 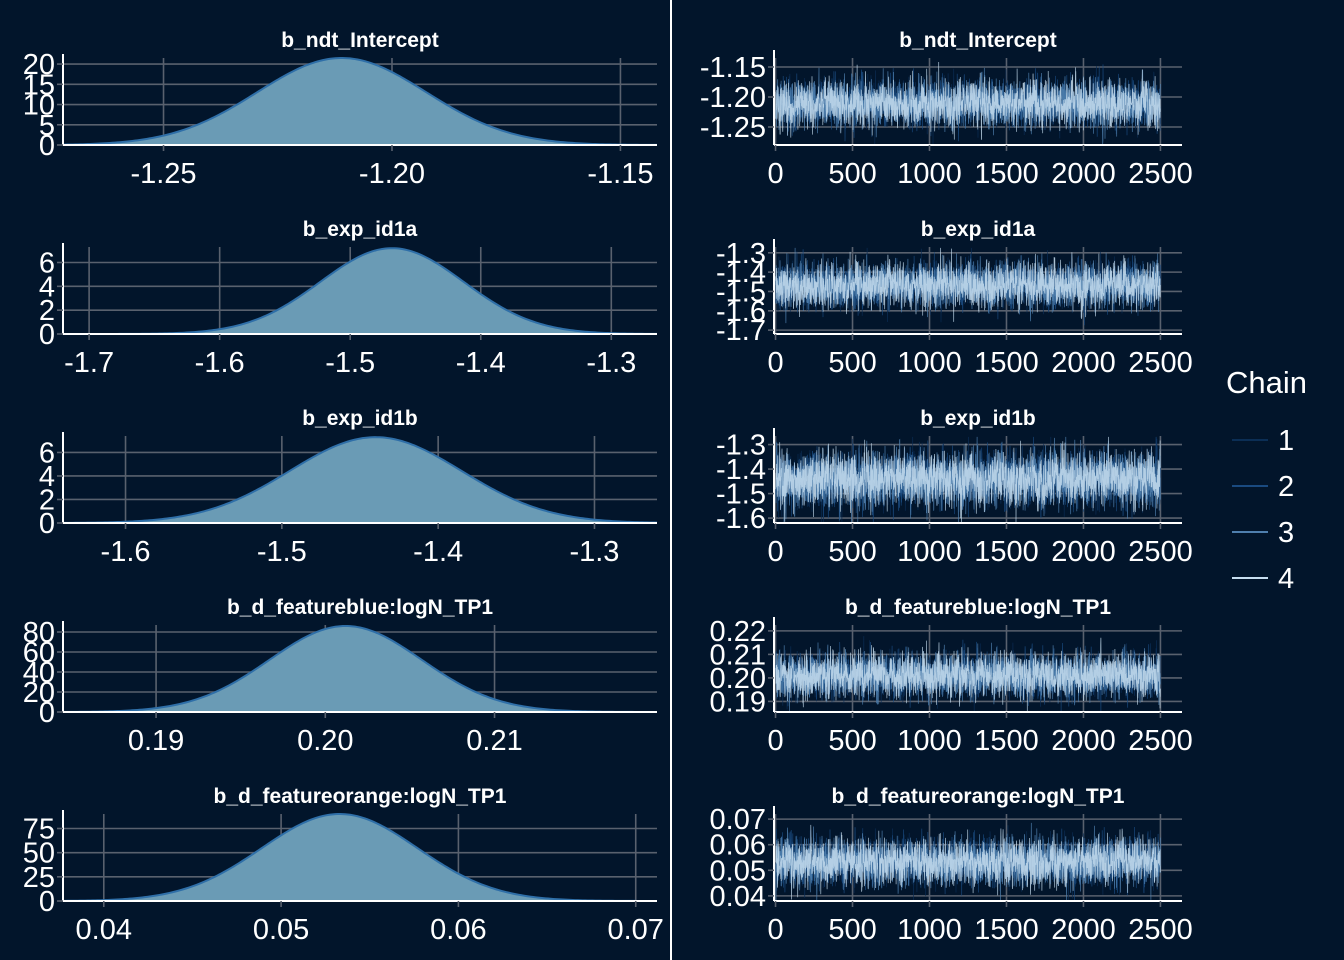 I want to click on legend-label: 2, so click(x=1286, y=487).